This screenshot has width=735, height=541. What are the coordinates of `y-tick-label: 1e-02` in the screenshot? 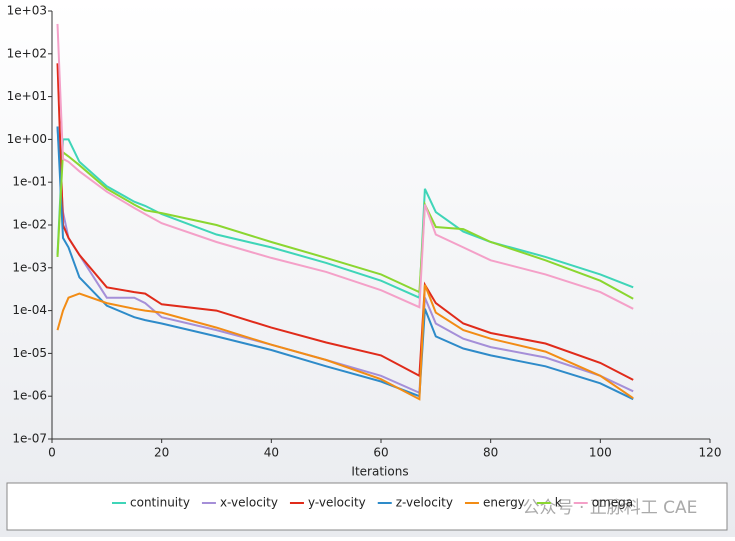 It's located at (29, 225).